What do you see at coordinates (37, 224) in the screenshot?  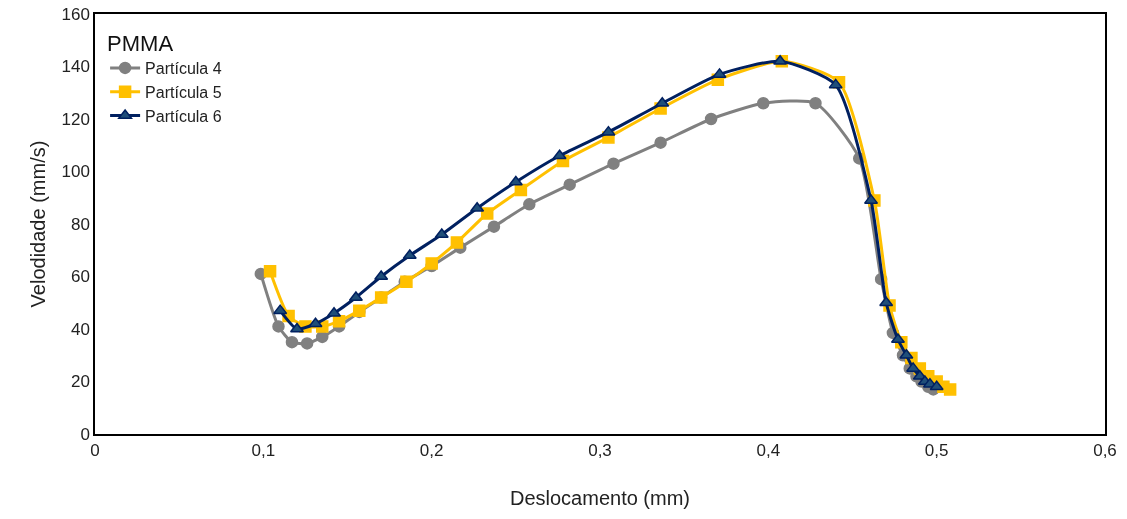 I see `y-axis-title: Velodidade (mm/s)` at bounding box center [37, 224].